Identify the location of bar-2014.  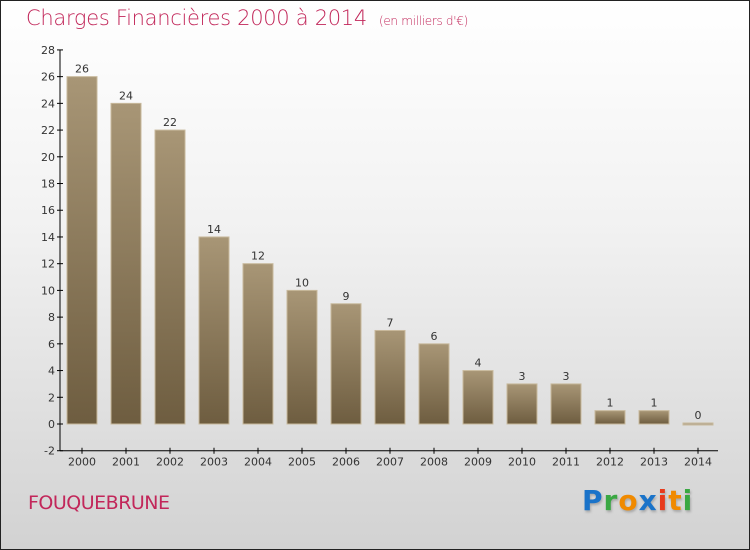
(698, 424).